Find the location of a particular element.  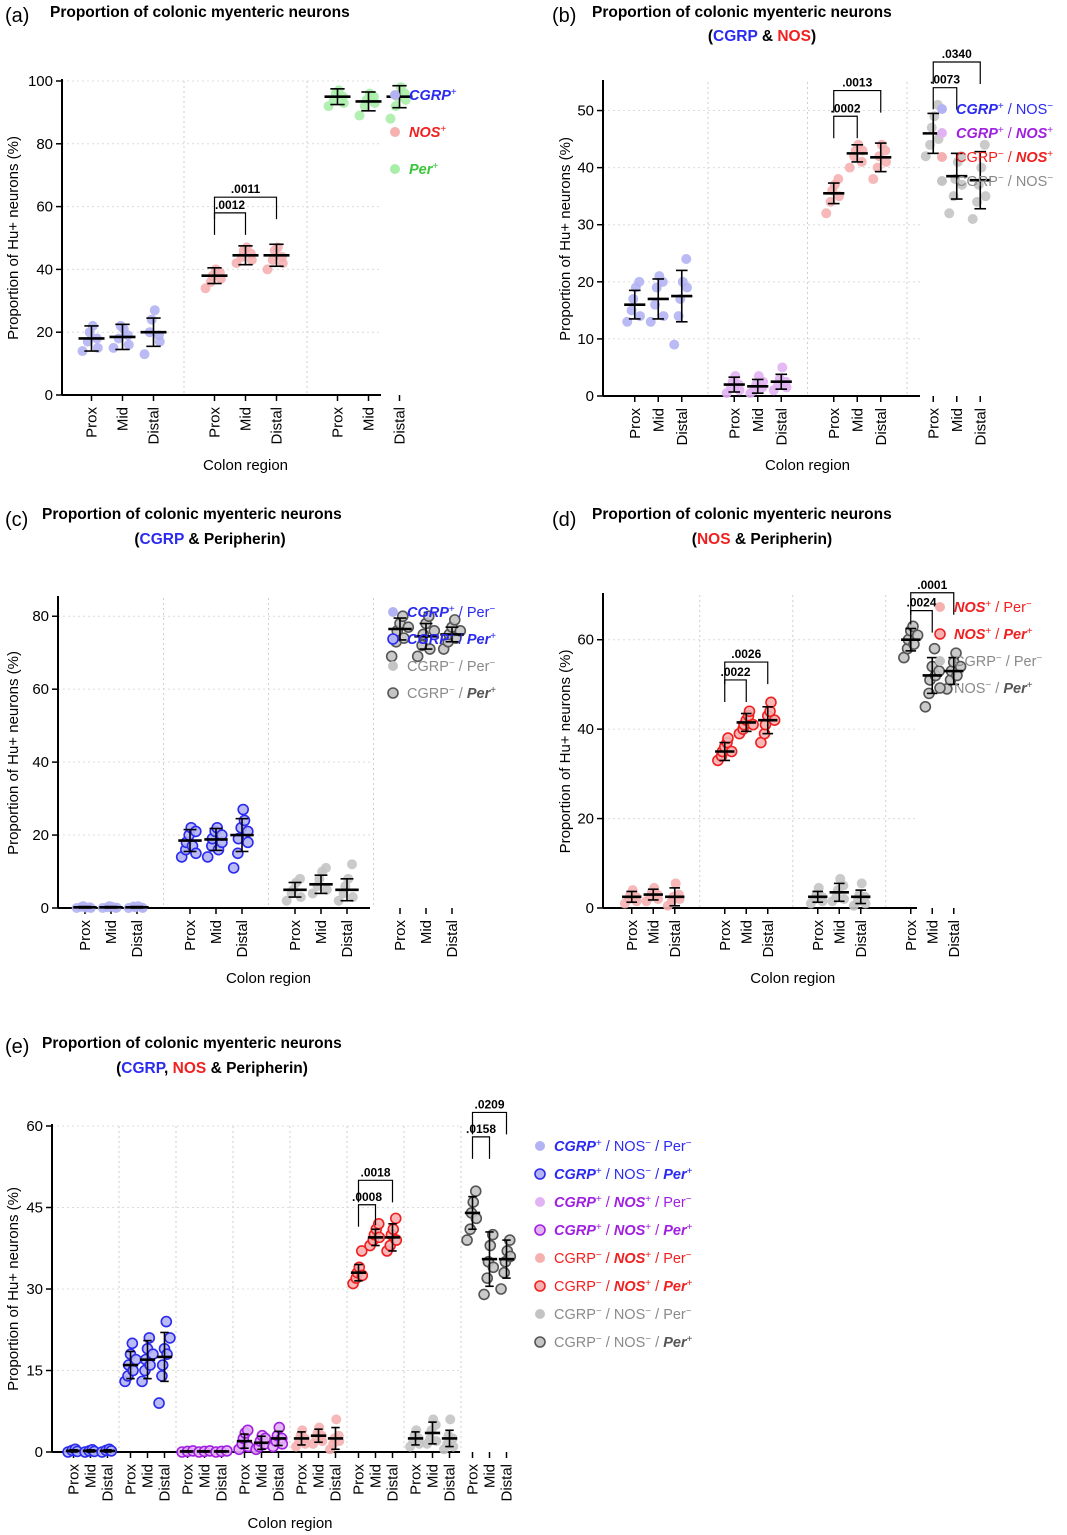

legend-label: CGRP− / NOS− is located at coordinates (1004, 182).